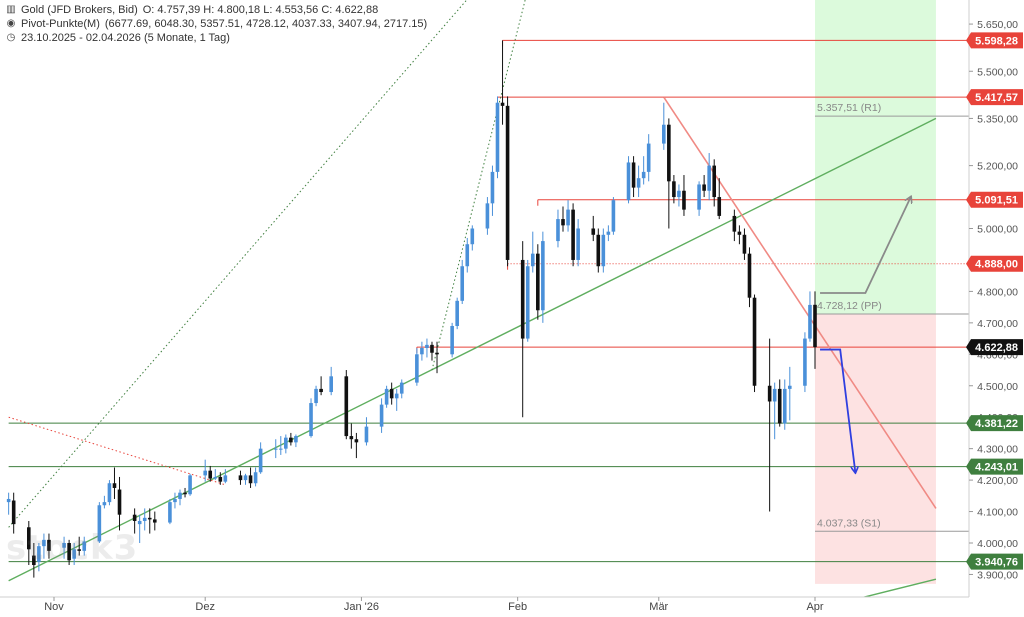  What do you see at coordinates (814, 607) in the screenshot?
I see `x-tick-label: Apr` at bounding box center [814, 607].